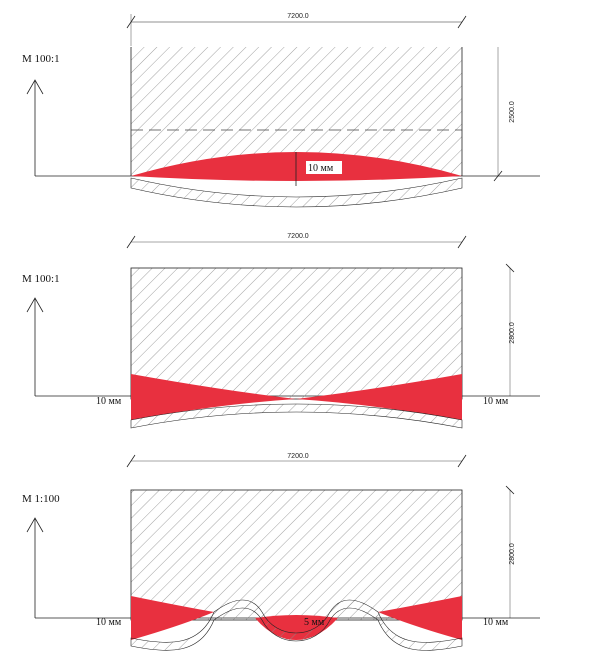  Describe the element at coordinates (321, 168) in the screenshot. I see `center-label: 10 мм` at that location.